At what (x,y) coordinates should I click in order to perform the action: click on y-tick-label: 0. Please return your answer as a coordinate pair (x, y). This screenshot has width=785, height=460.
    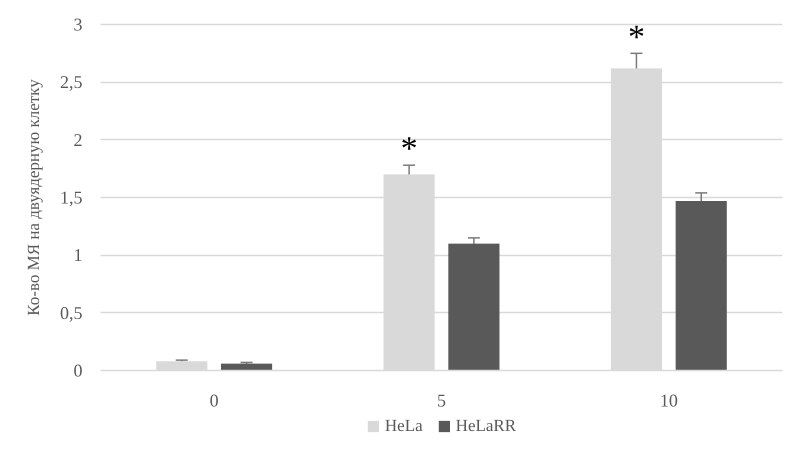
    Looking at the image, I should click on (78, 370).